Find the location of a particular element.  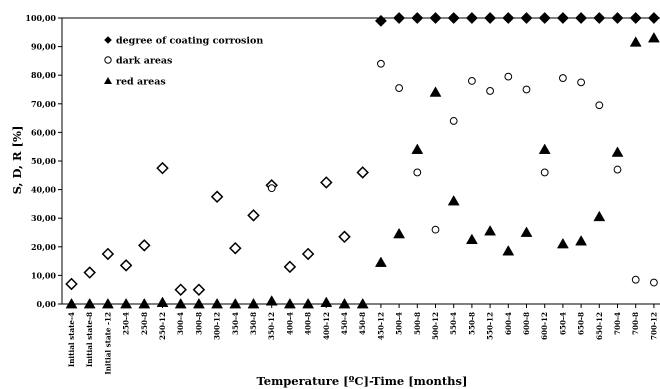

x-tick-label: 450-12 is located at coordinates (380, 326).